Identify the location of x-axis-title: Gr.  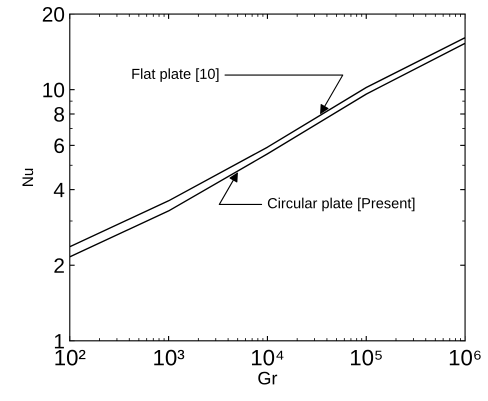
(268, 378).